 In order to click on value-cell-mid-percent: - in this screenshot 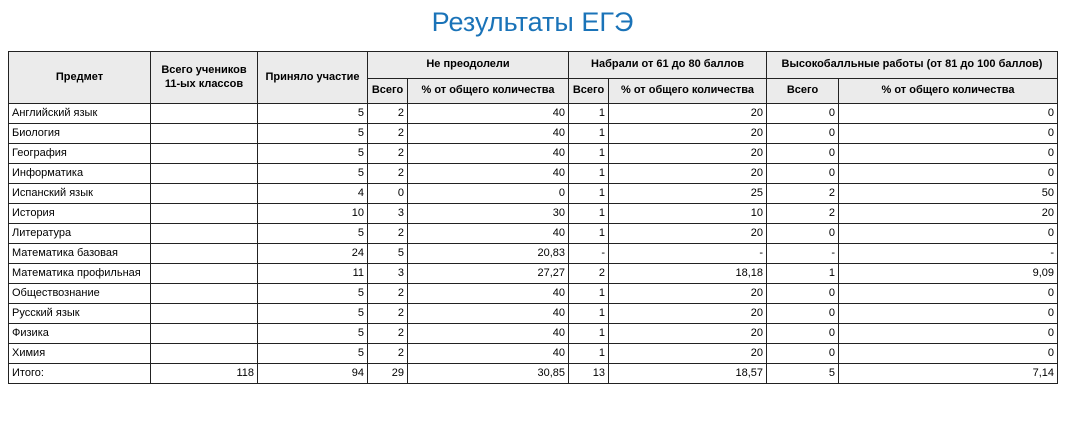, I will do `click(687, 253)`.